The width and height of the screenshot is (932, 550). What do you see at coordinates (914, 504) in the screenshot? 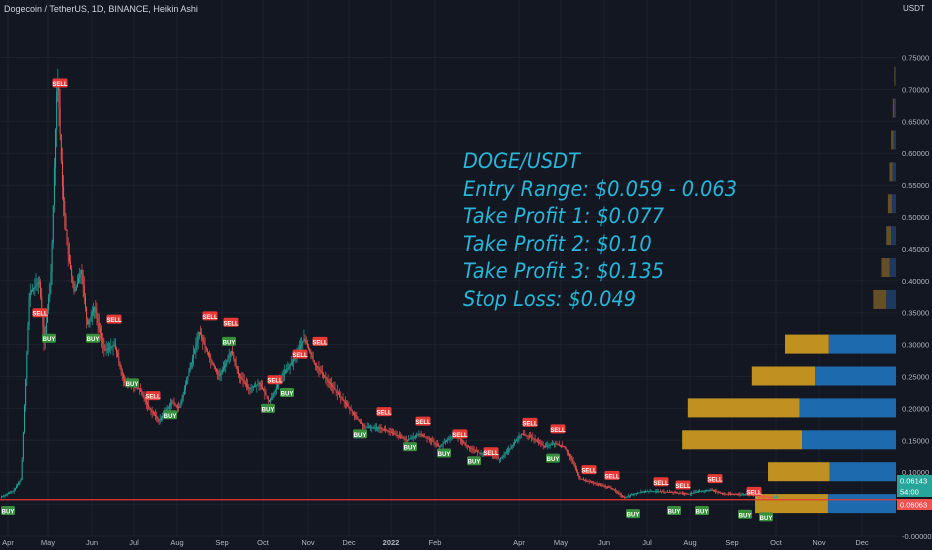
I see `low-price-tag-bg` at bounding box center [914, 504].